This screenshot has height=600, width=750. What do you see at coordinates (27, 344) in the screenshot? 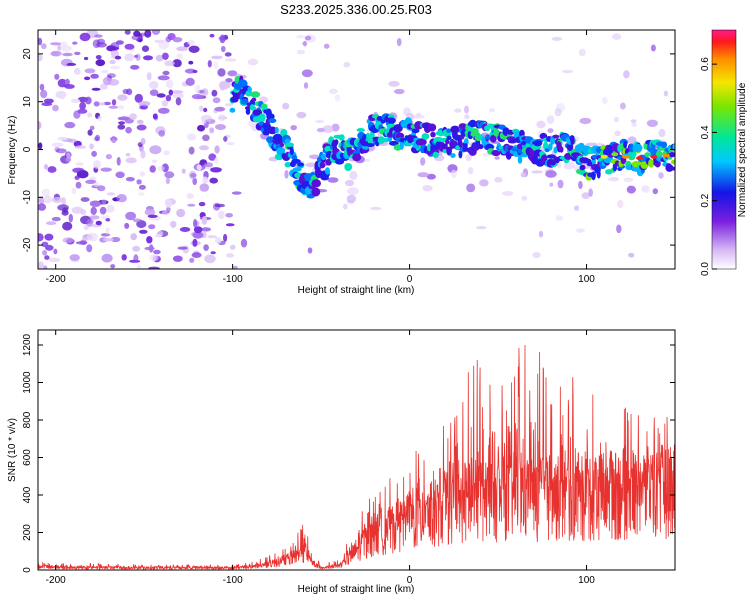
I see `snr-y-tick-label: 1200` at bounding box center [27, 344].